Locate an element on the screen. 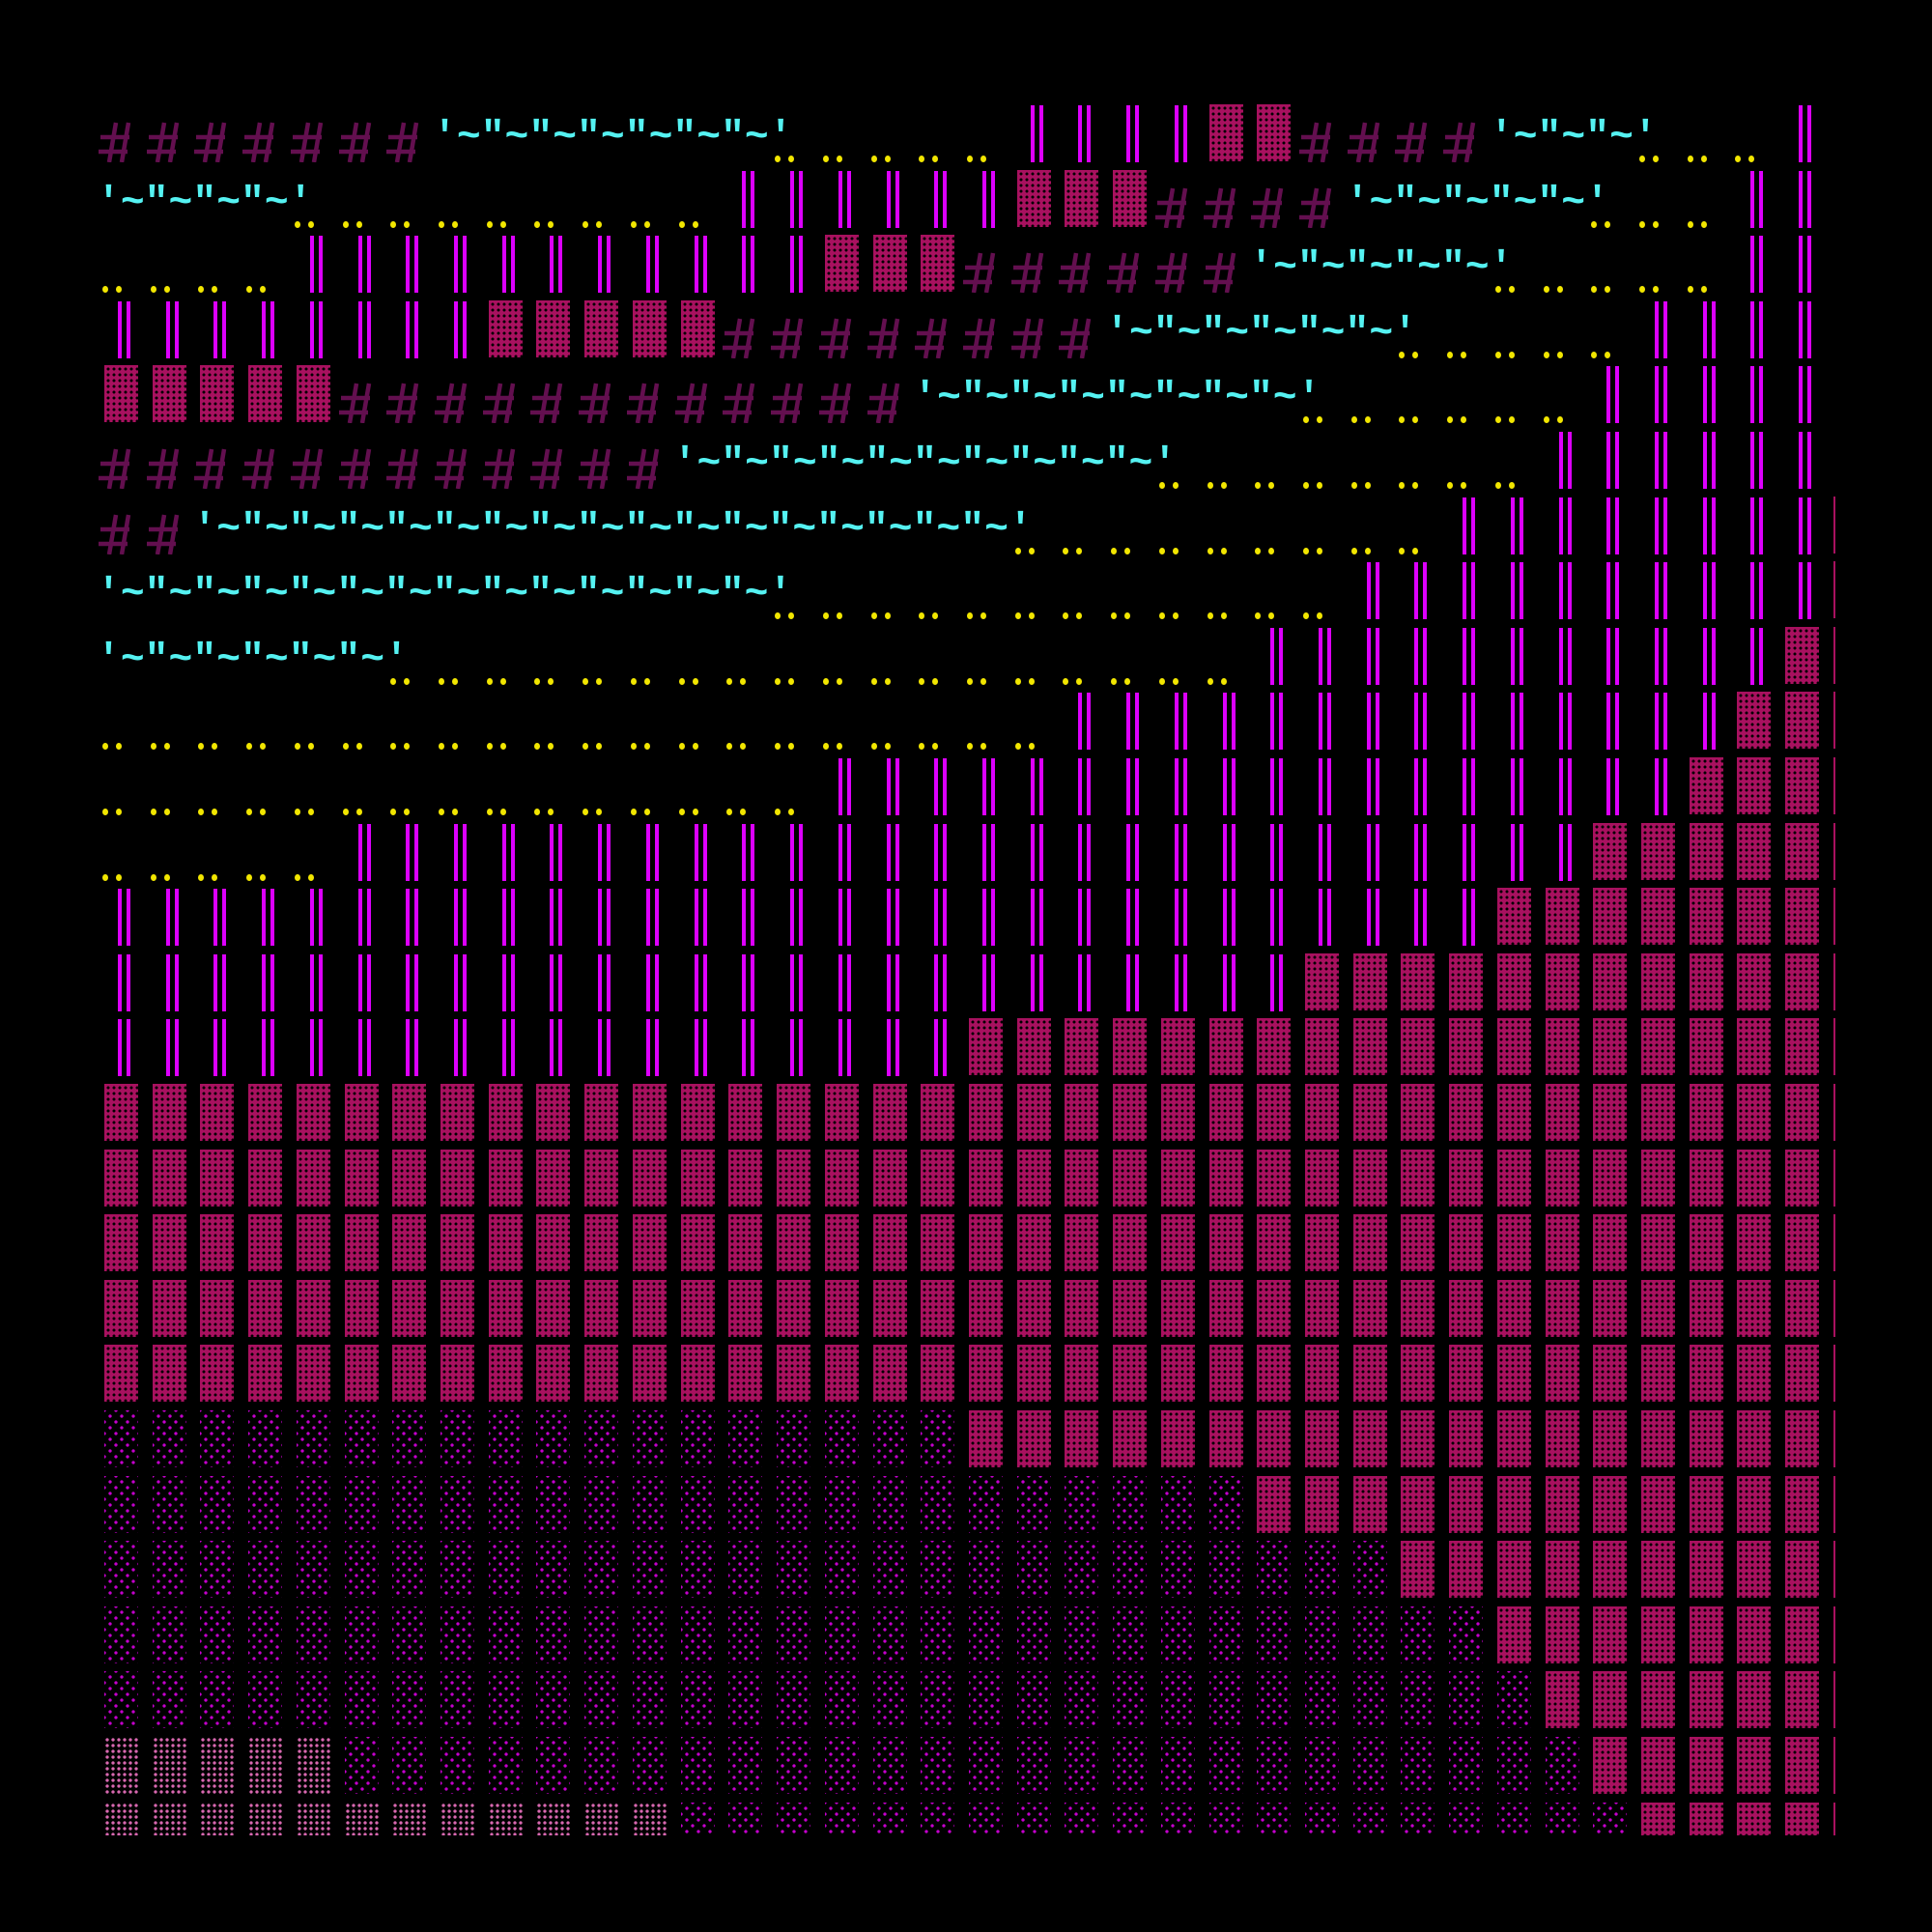 This screenshot has height=1932, width=1932. cyan-glyph-run: '~"~"~"~"~"~"~"~"~"~' is located at coordinates (925, 464).